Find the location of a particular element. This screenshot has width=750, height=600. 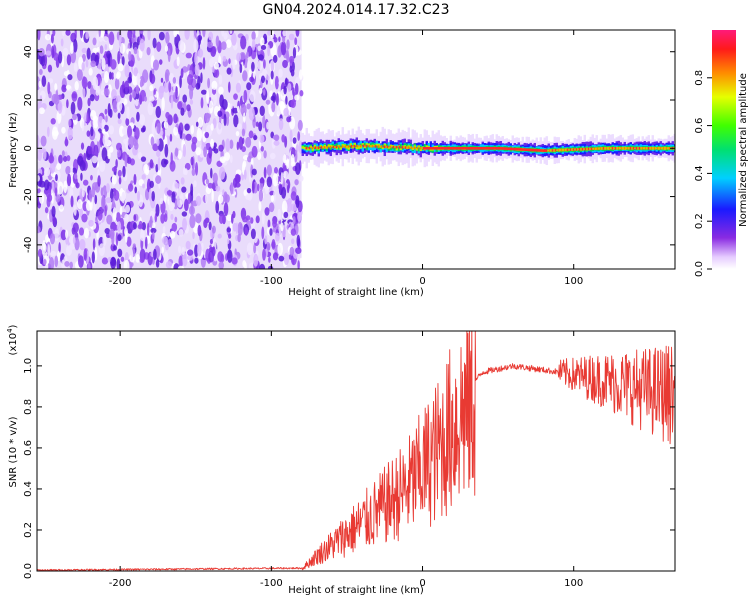

spectrogram-x-label: Height of straight line (km) is located at coordinates (356, 292).